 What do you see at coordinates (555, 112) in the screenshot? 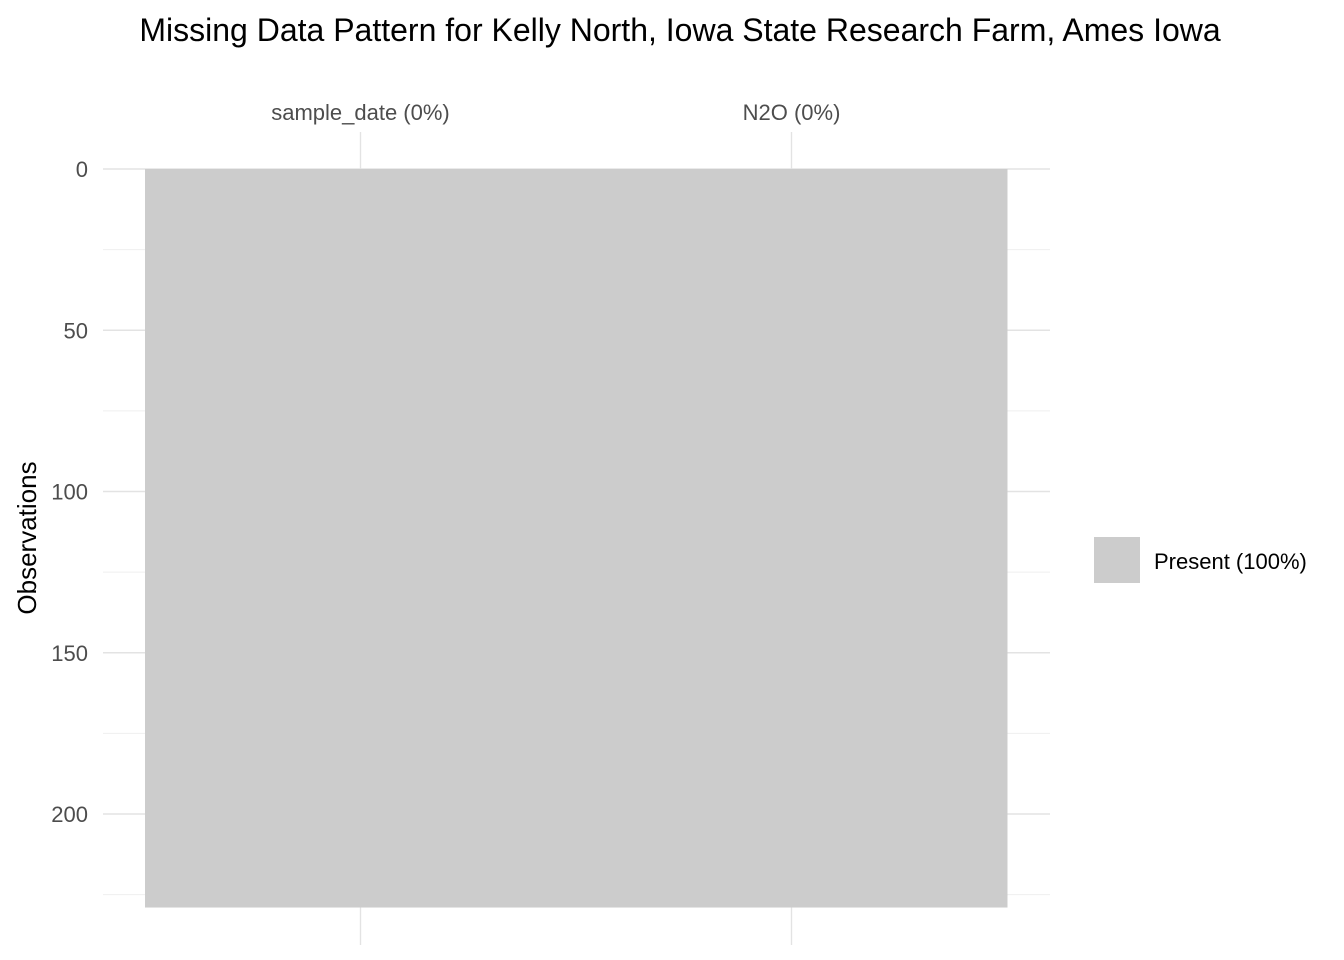
I see `x-tick-labels: sample_date (0%) N2O (0%)` at bounding box center [555, 112].